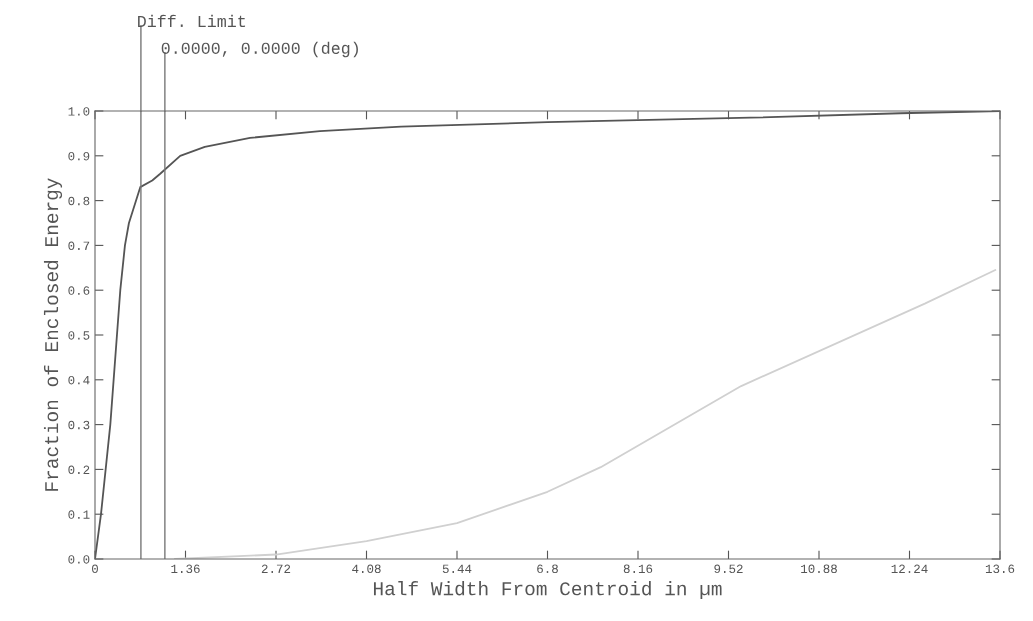 The image size is (1033, 621). I want to click on x-tick-label: 9.52, so click(728, 569).